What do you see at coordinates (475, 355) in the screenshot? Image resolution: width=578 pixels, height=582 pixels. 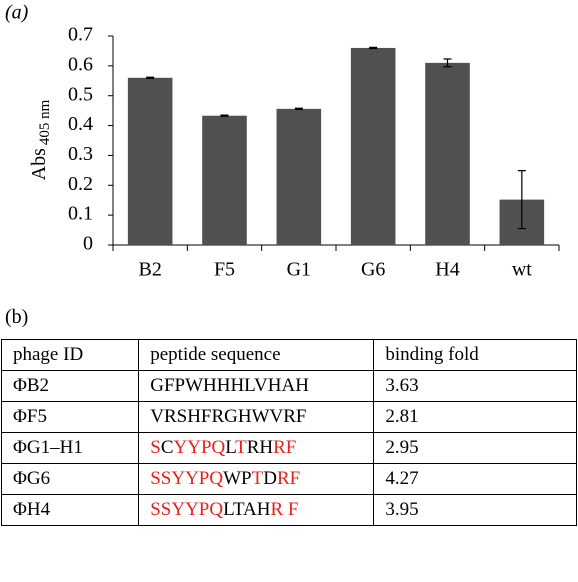 I see `header-cell: binding fold` at bounding box center [475, 355].